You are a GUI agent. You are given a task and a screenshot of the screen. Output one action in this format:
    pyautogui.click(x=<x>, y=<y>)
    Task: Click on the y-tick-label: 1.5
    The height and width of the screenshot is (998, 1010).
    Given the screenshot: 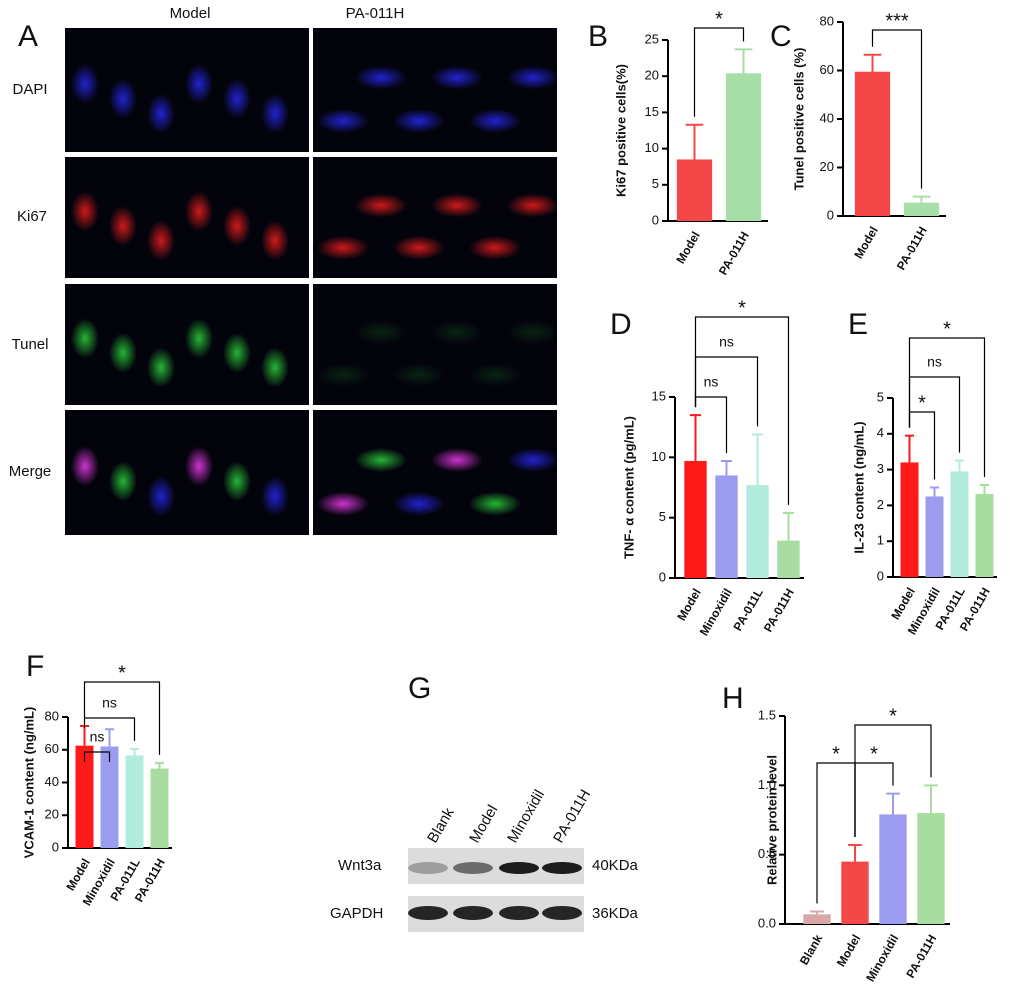 What is the action you would take?
    pyautogui.click(x=767, y=714)
    